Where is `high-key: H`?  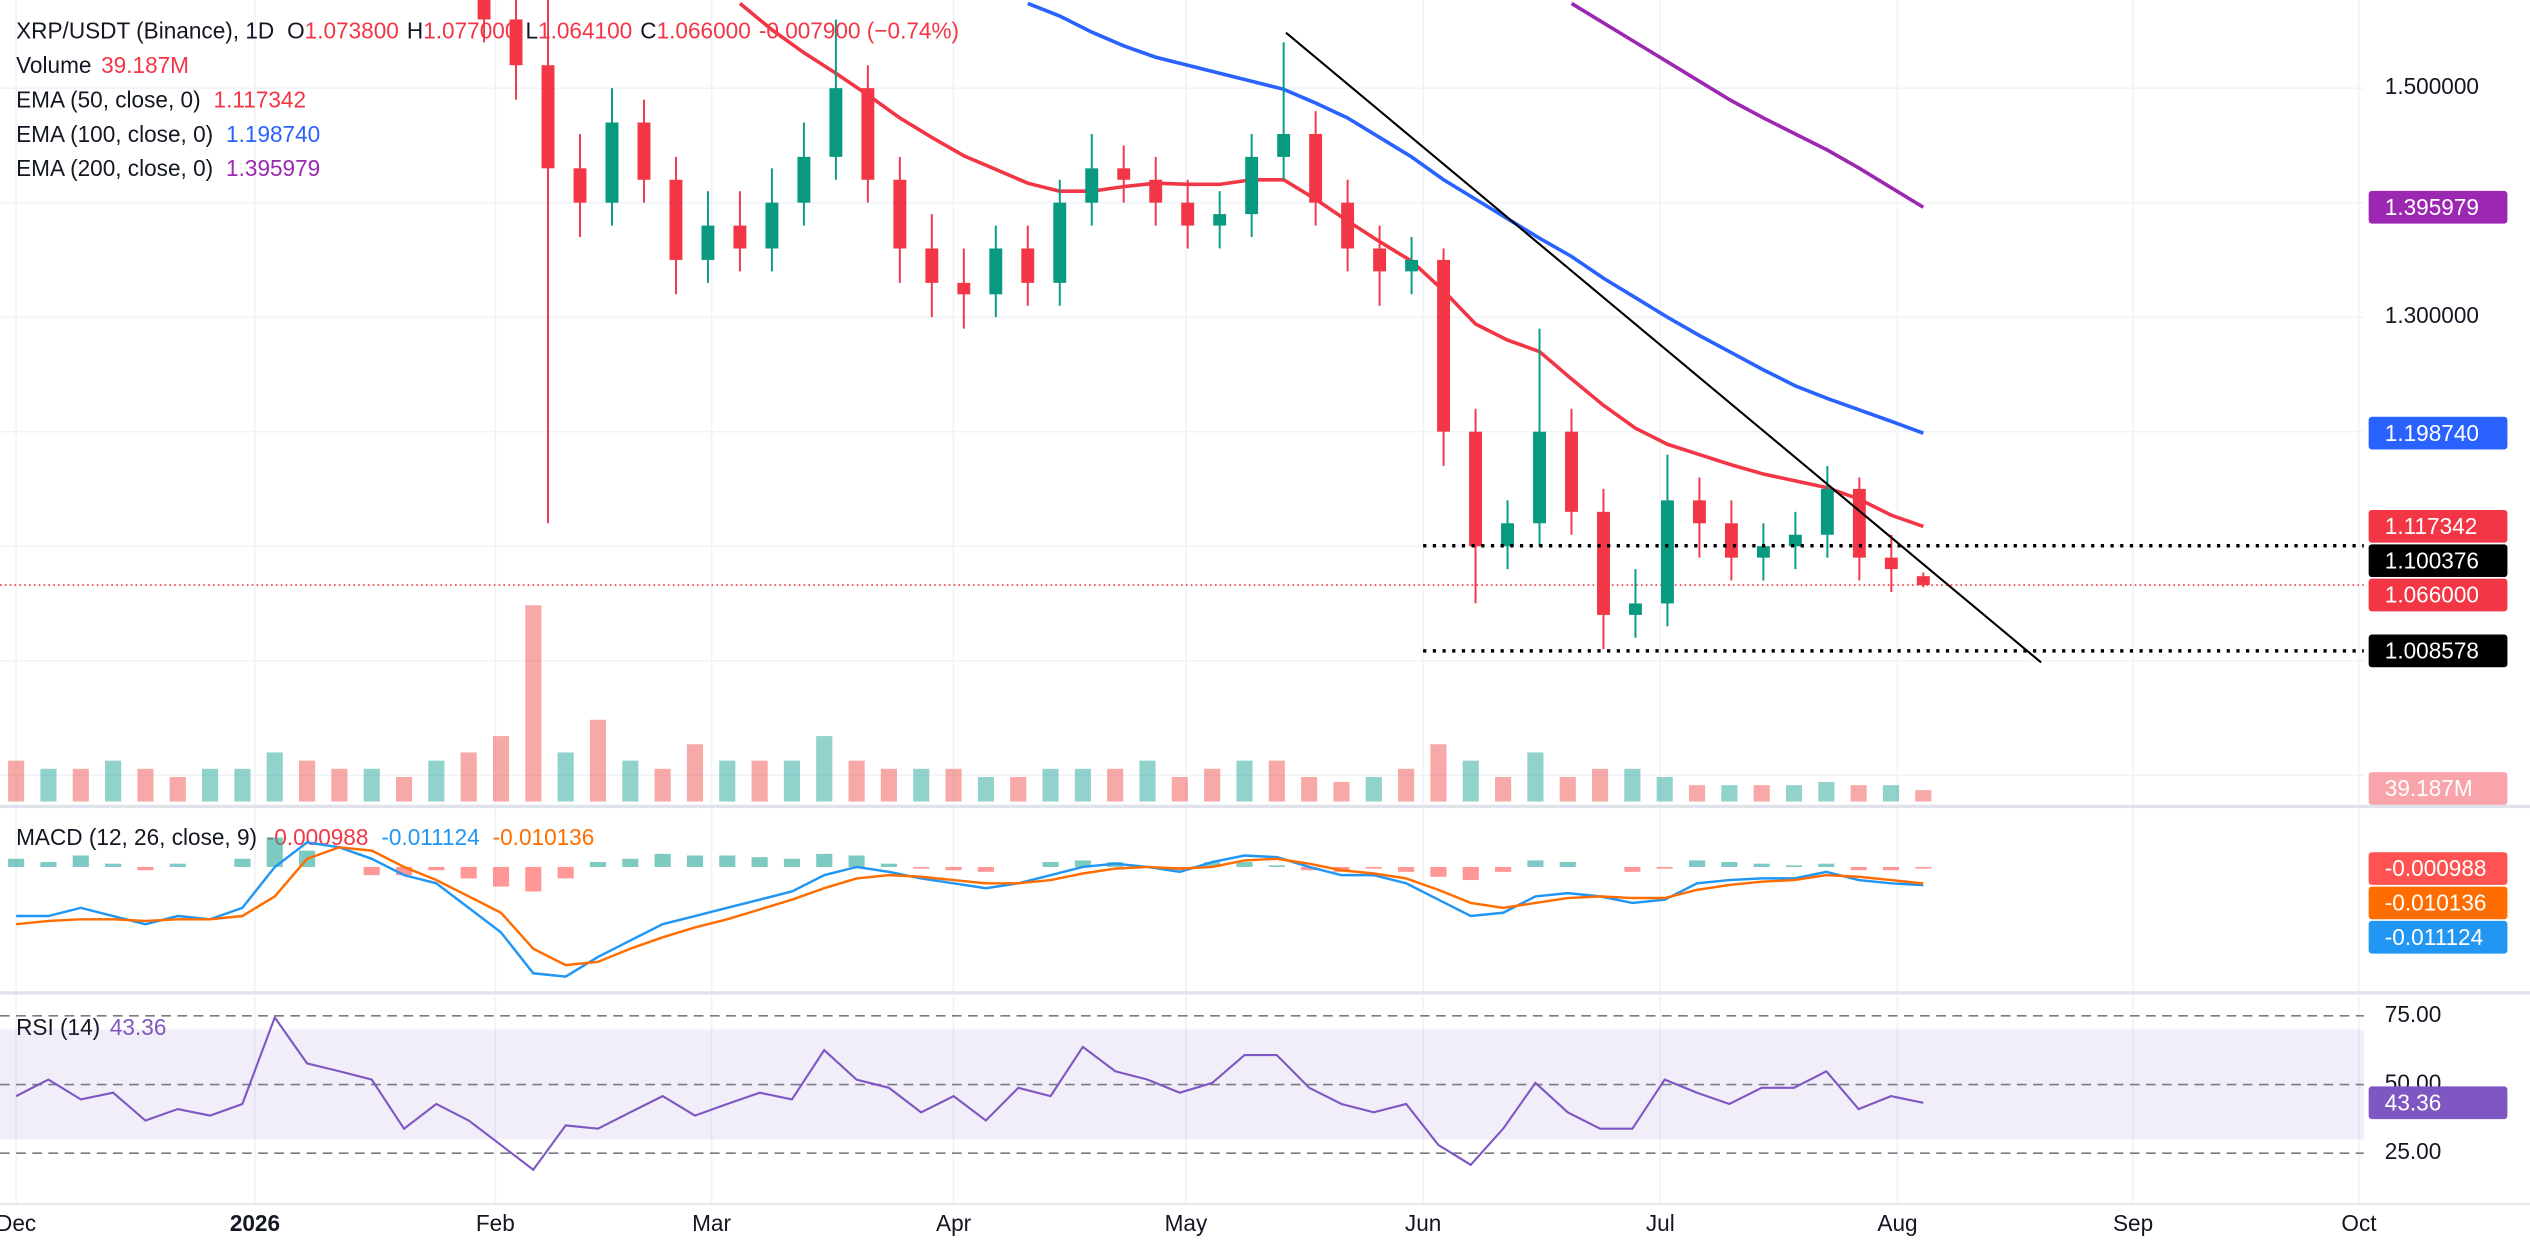
high-key: H is located at coordinates (415, 31).